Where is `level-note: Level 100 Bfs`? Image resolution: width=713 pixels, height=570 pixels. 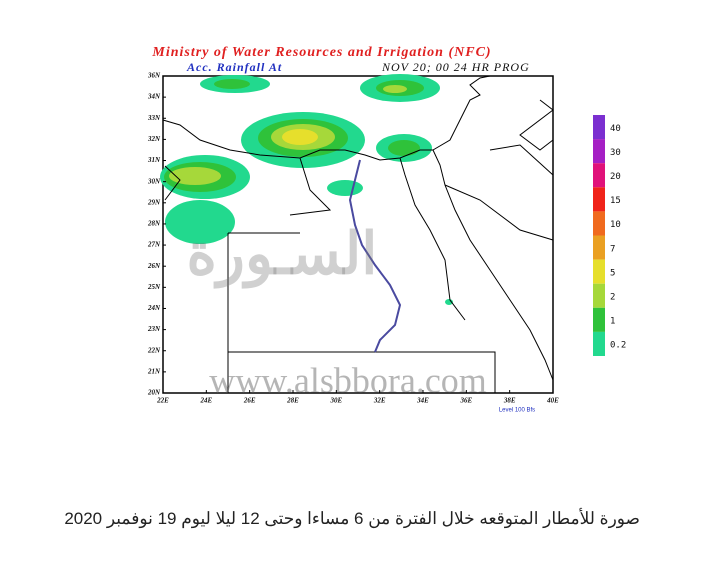
level-note: Level 100 Bfs is located at coordinates (517, 411).